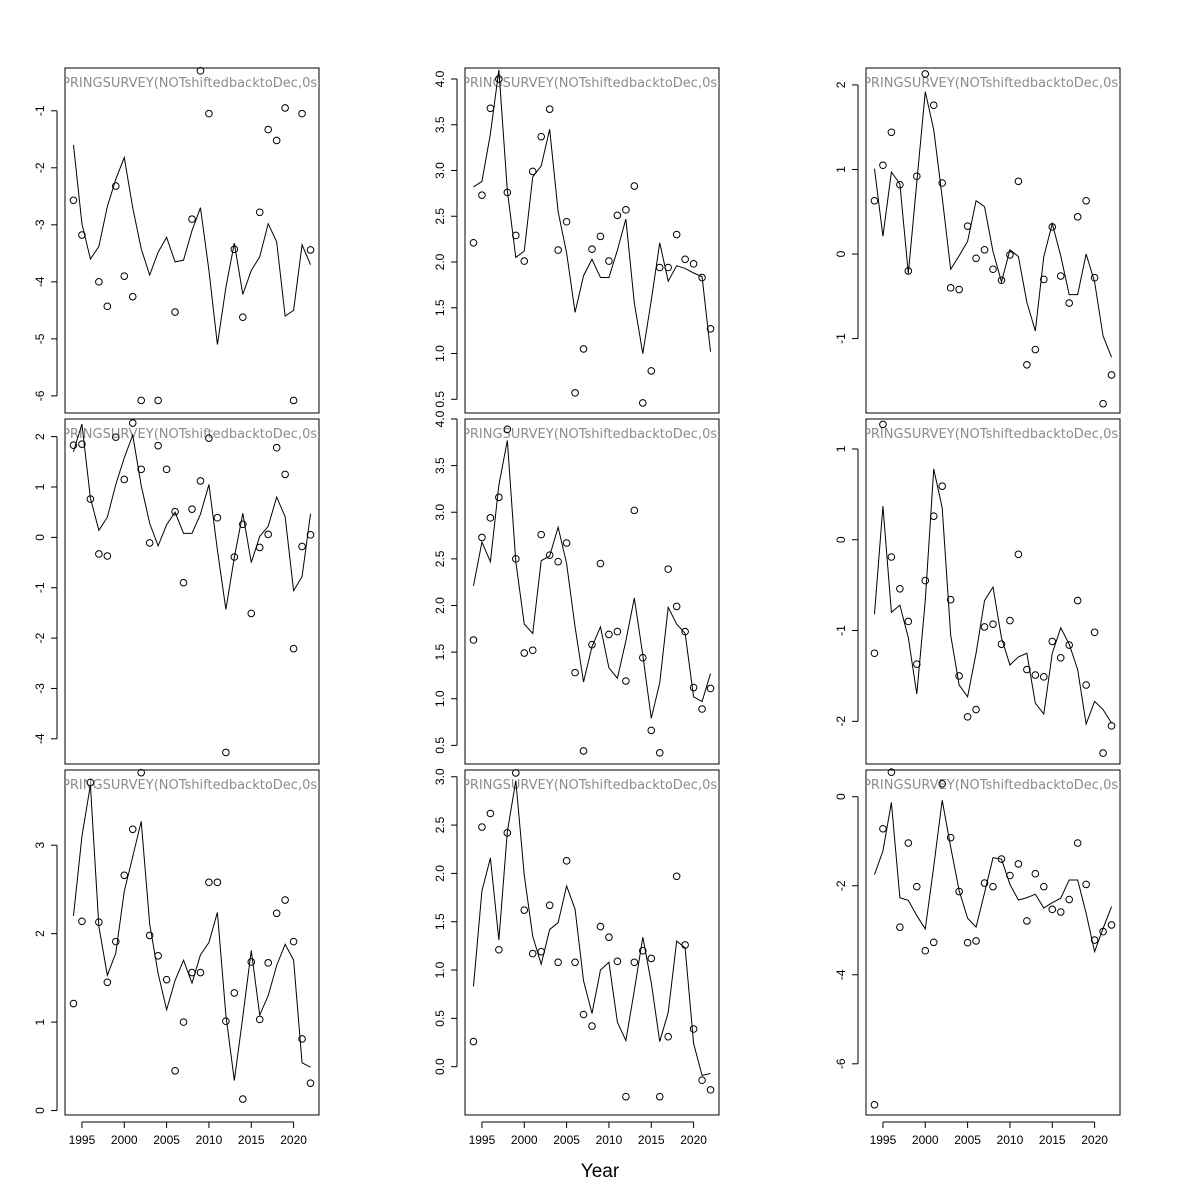  I want to click on x-tick-label: 2010, so click(609, 1140).